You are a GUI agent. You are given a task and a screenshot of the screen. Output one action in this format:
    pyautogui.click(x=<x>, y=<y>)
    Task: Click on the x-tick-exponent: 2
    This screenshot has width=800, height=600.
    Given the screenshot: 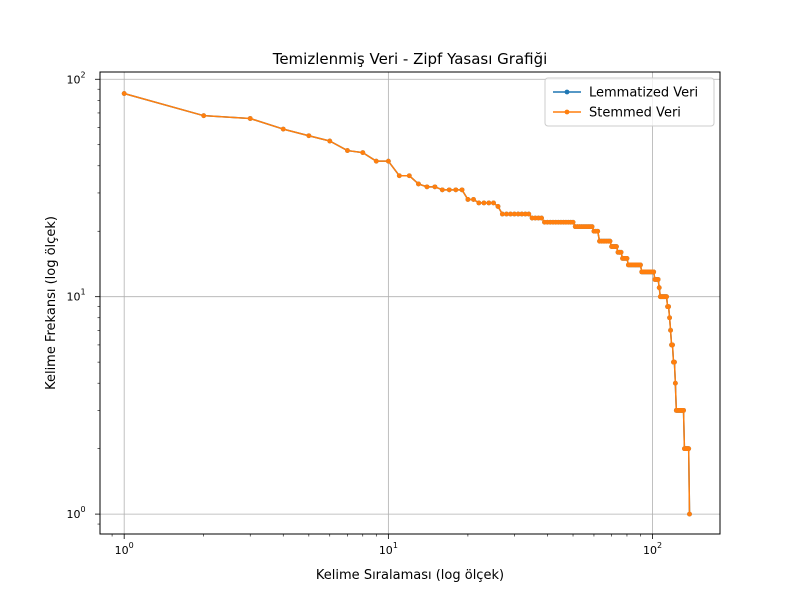 What is the action you would take?
    pyautogui.click(x=659, y=545)
    